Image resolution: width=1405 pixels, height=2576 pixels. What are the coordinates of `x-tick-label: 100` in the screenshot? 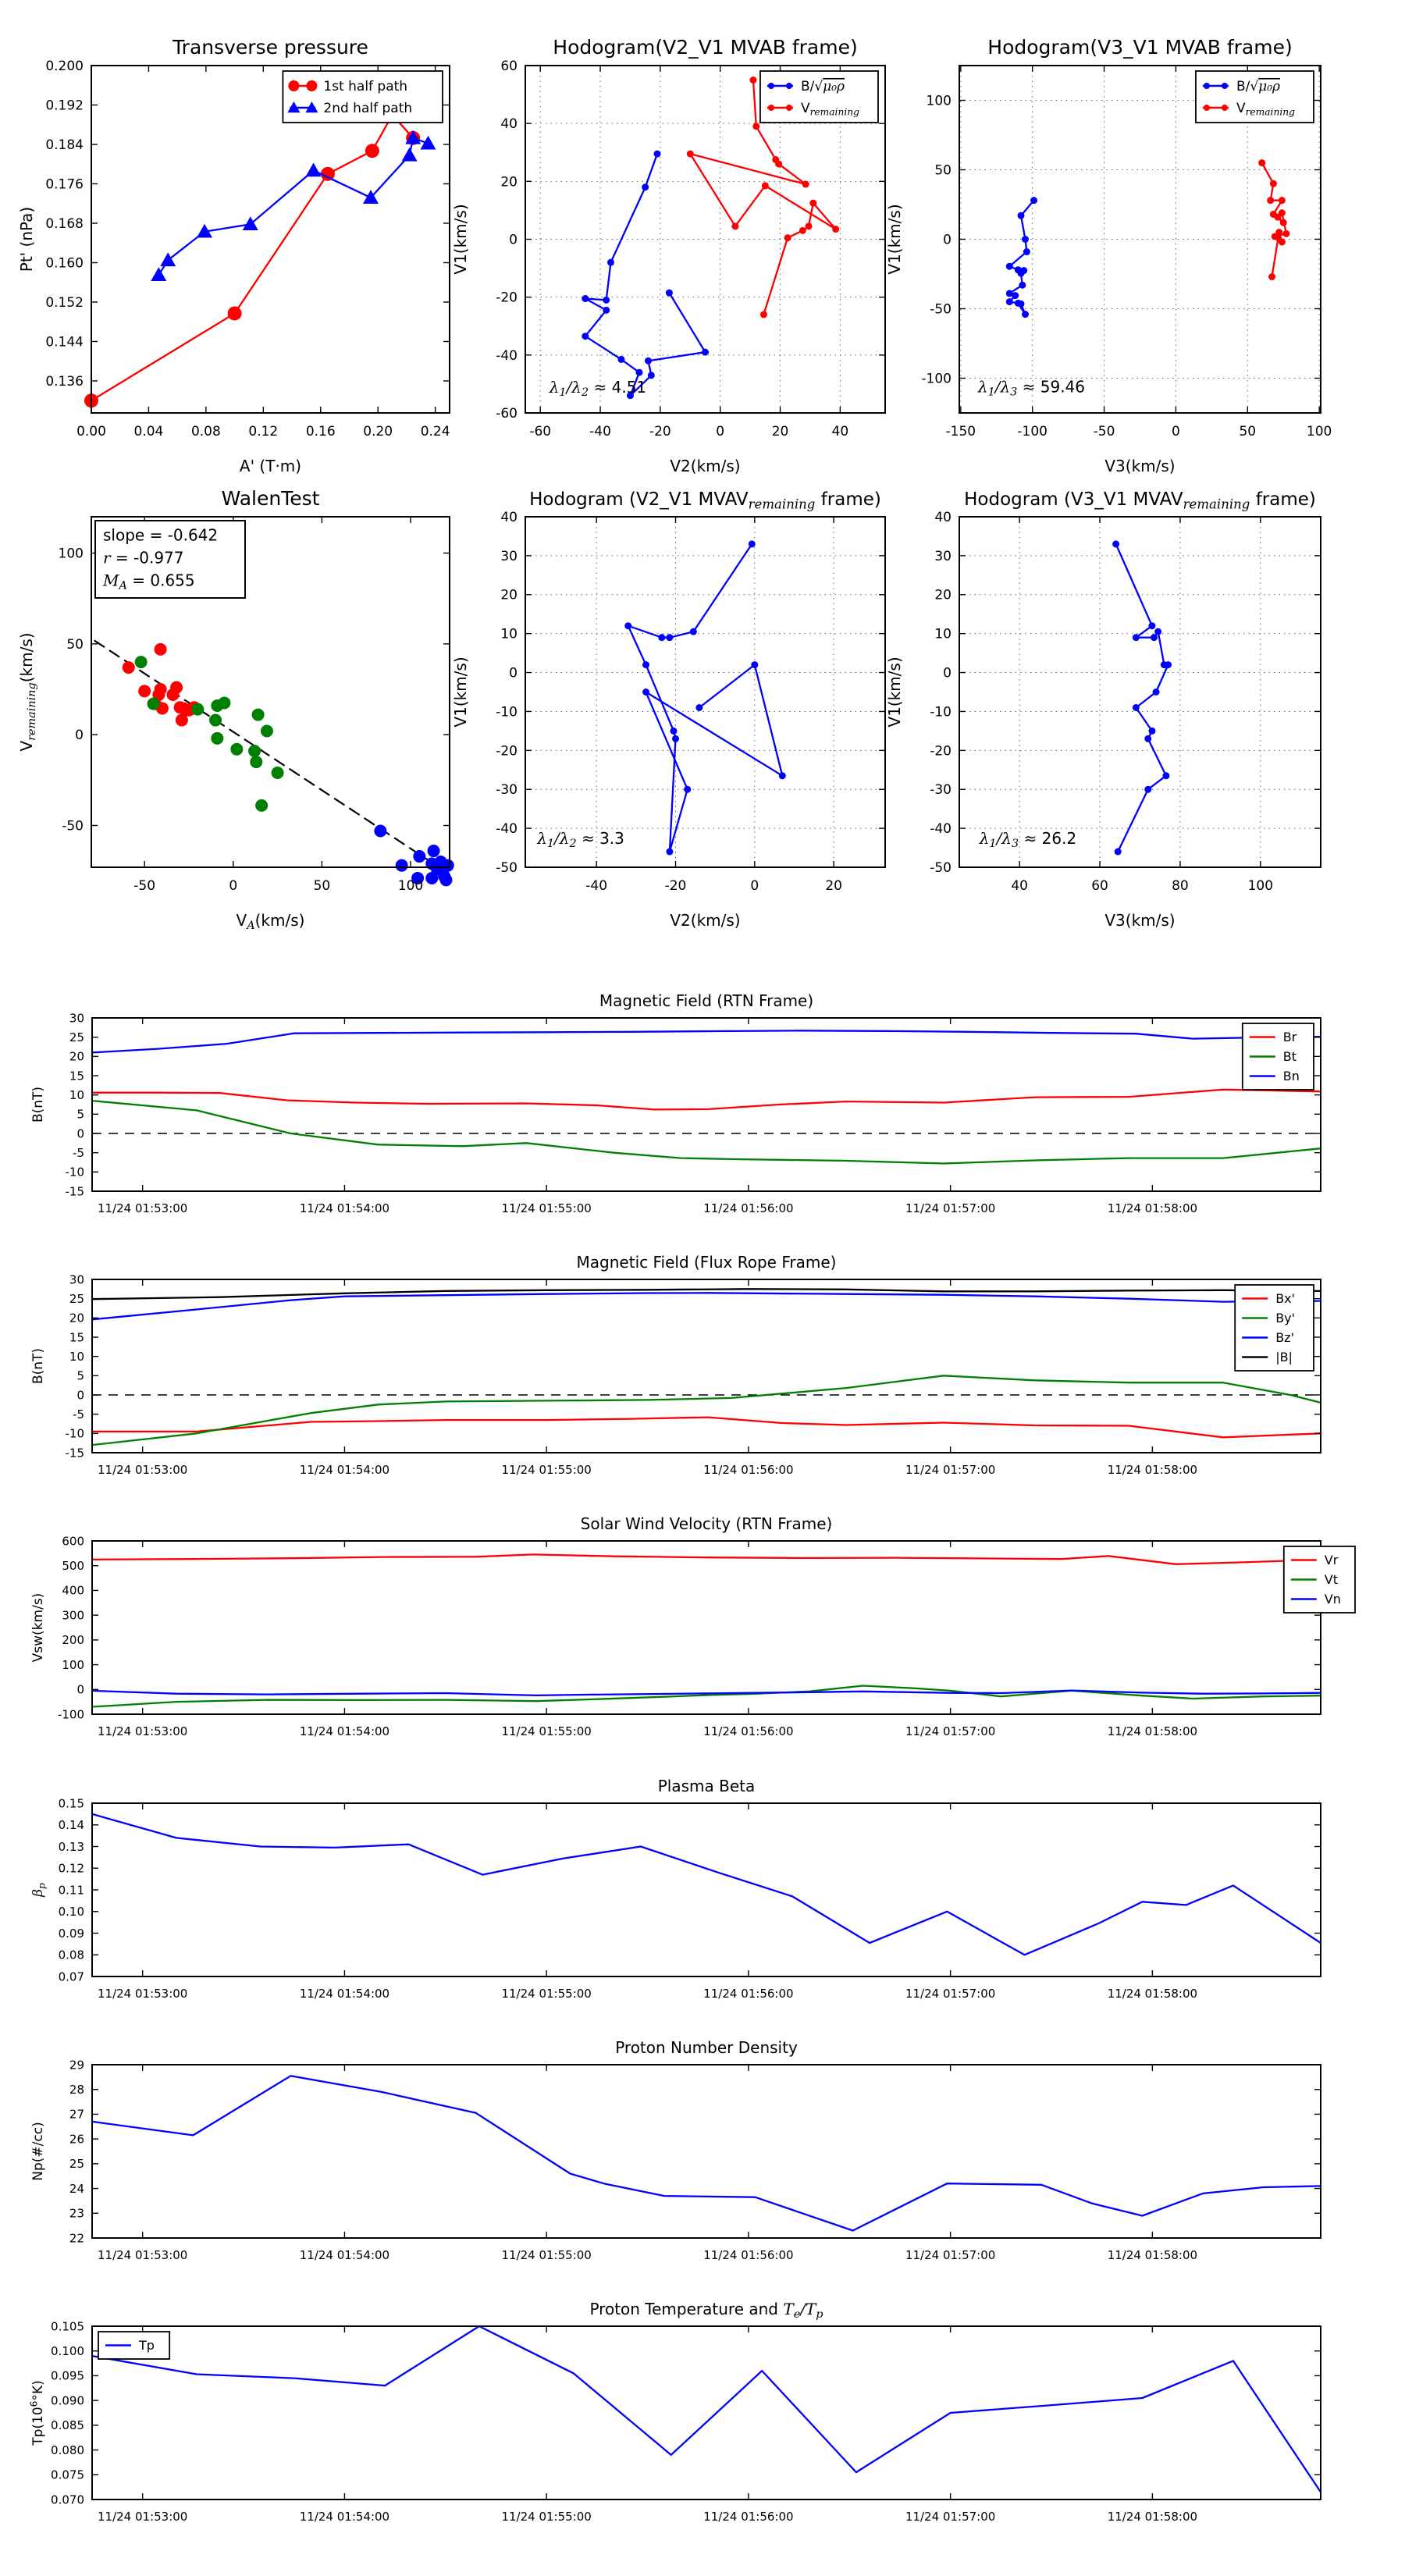 It's located at (1319, 431).